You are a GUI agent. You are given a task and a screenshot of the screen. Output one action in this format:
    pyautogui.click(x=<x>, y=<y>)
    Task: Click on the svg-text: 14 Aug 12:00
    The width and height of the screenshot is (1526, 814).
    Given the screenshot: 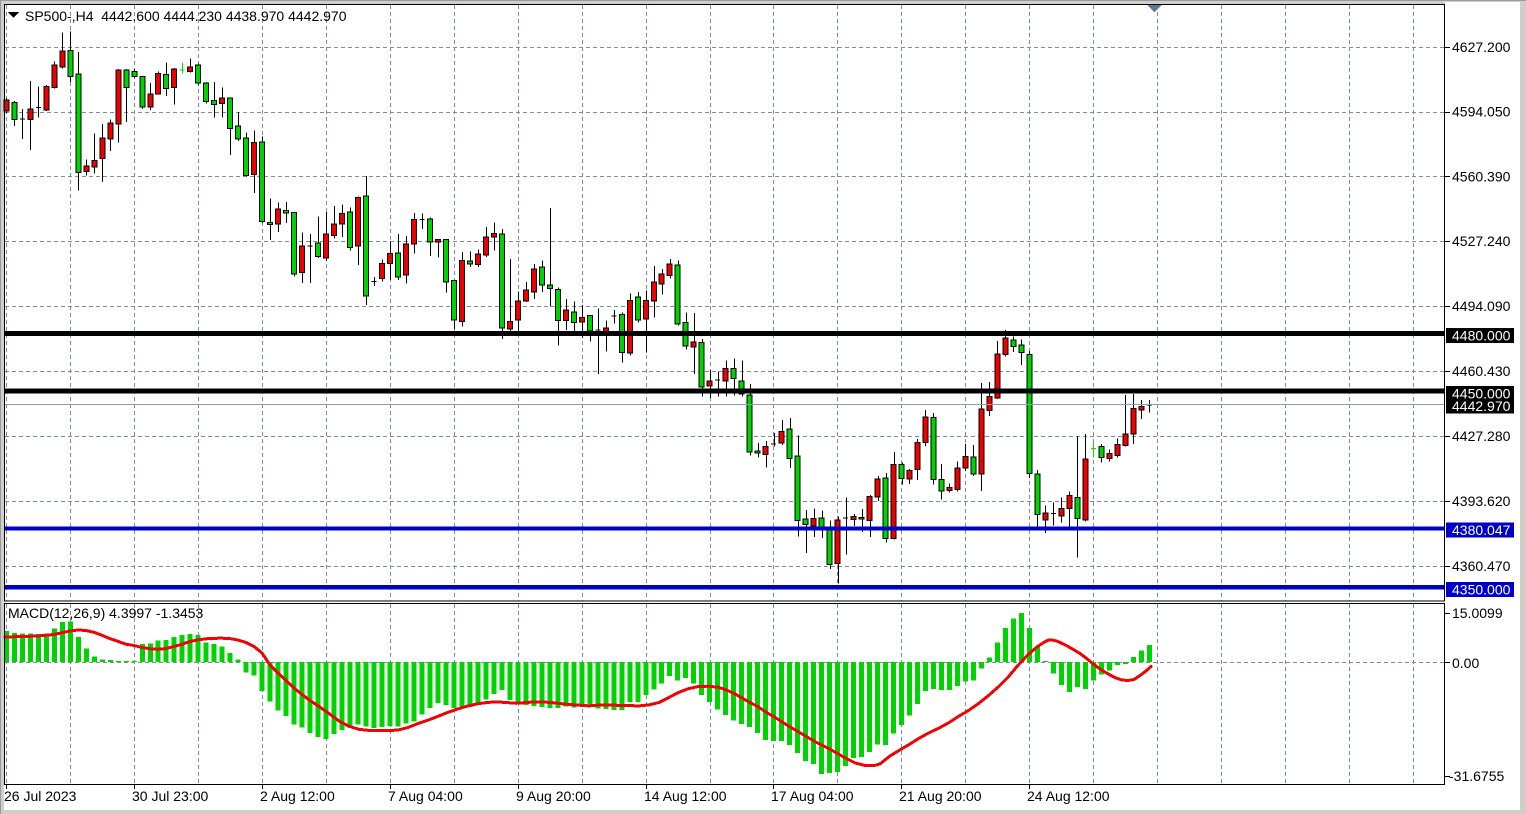 What is the action you would take?
    pyautogui.click(x=685, y=796)
    